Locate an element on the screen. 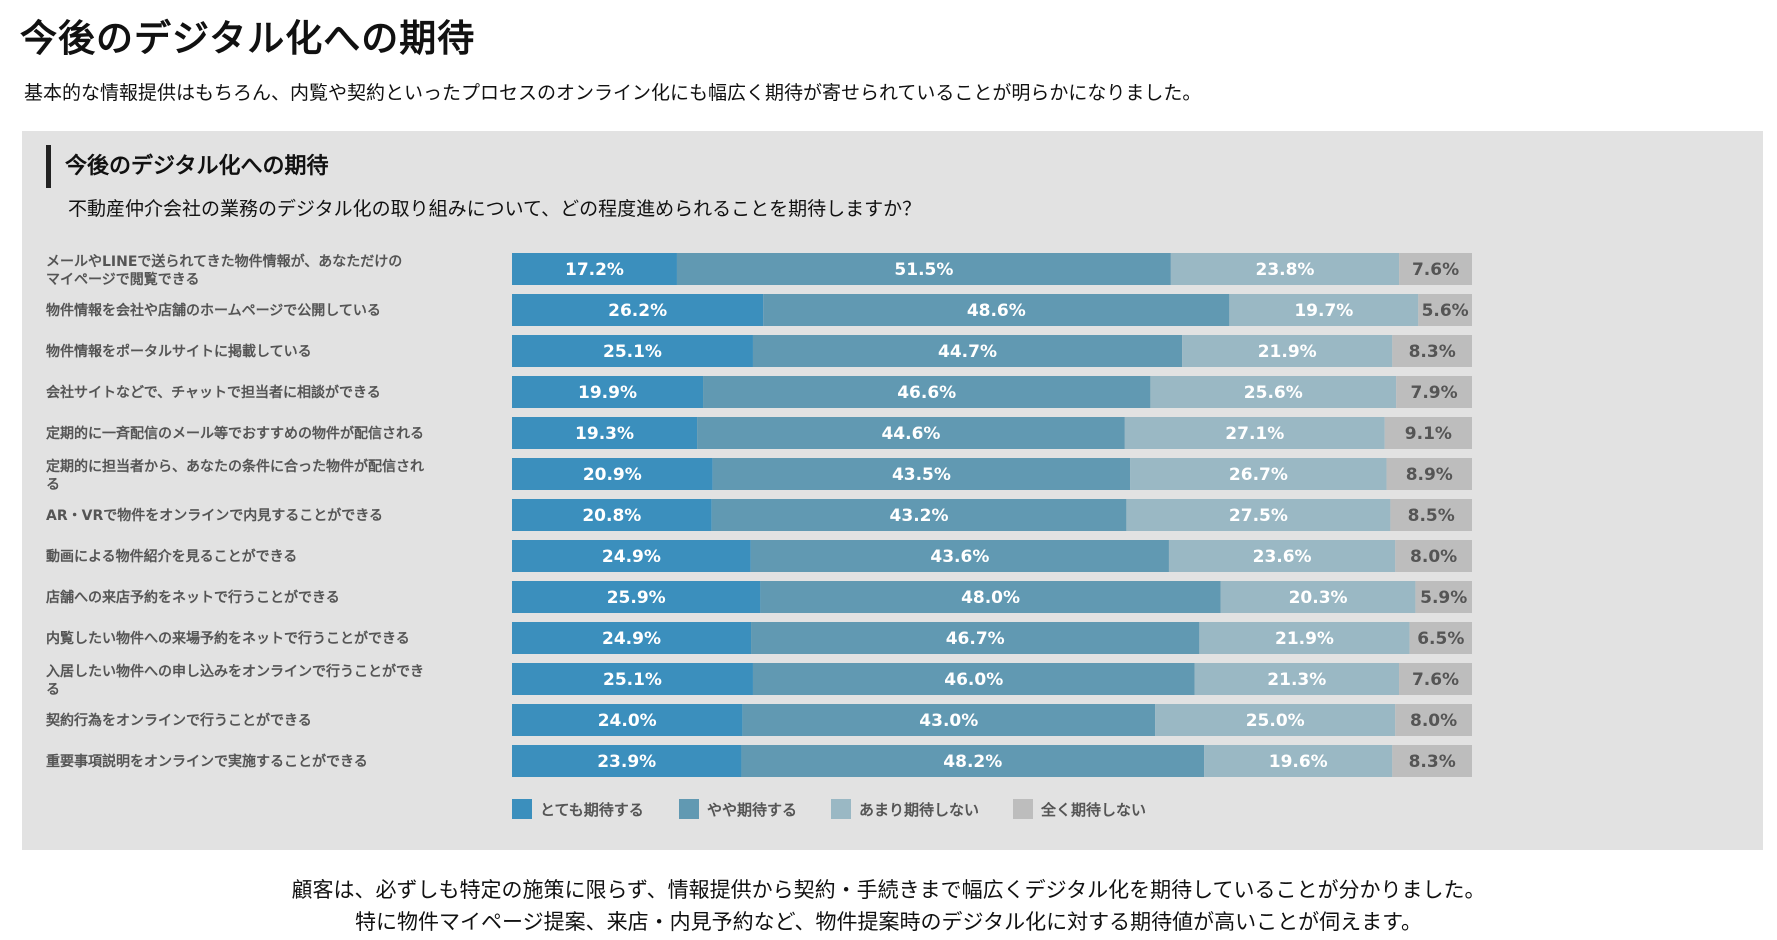 This screenshot has width=1777, height=940. data-label: 27.5% is located at coordinates (1258, 516).